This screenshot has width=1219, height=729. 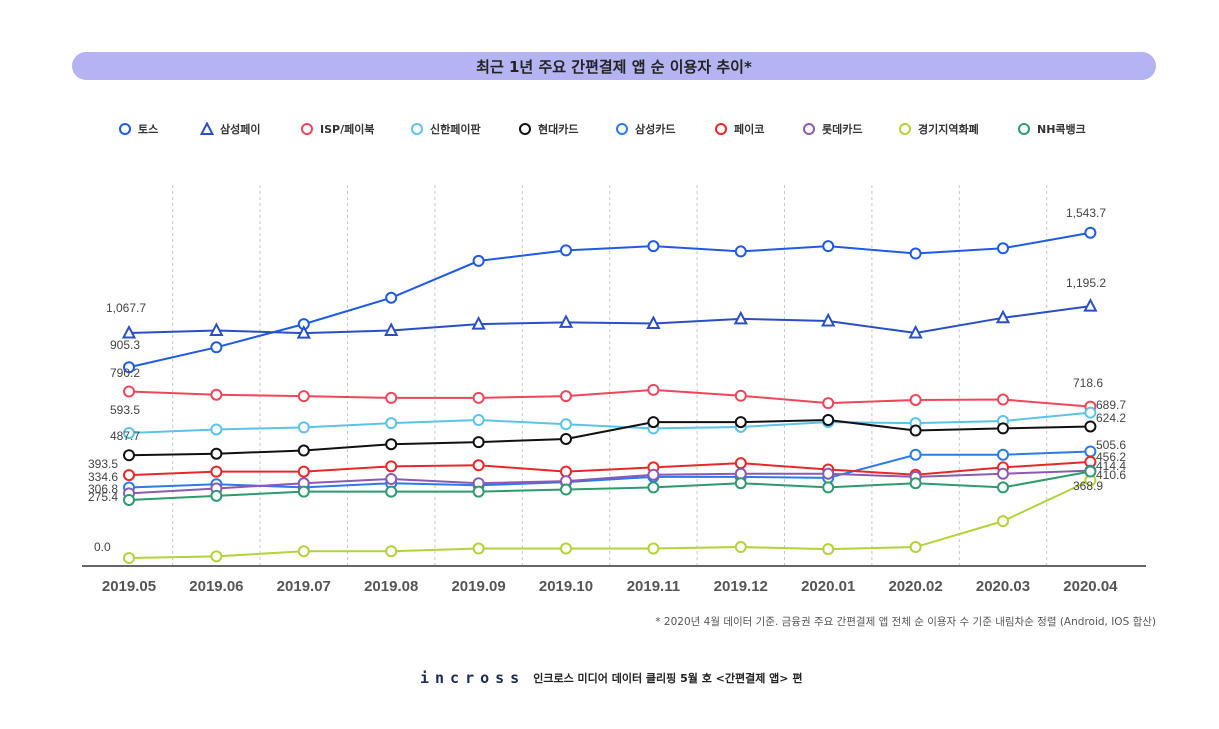 I want to click on data-label: 368.9, so click(x=1088, y=486).